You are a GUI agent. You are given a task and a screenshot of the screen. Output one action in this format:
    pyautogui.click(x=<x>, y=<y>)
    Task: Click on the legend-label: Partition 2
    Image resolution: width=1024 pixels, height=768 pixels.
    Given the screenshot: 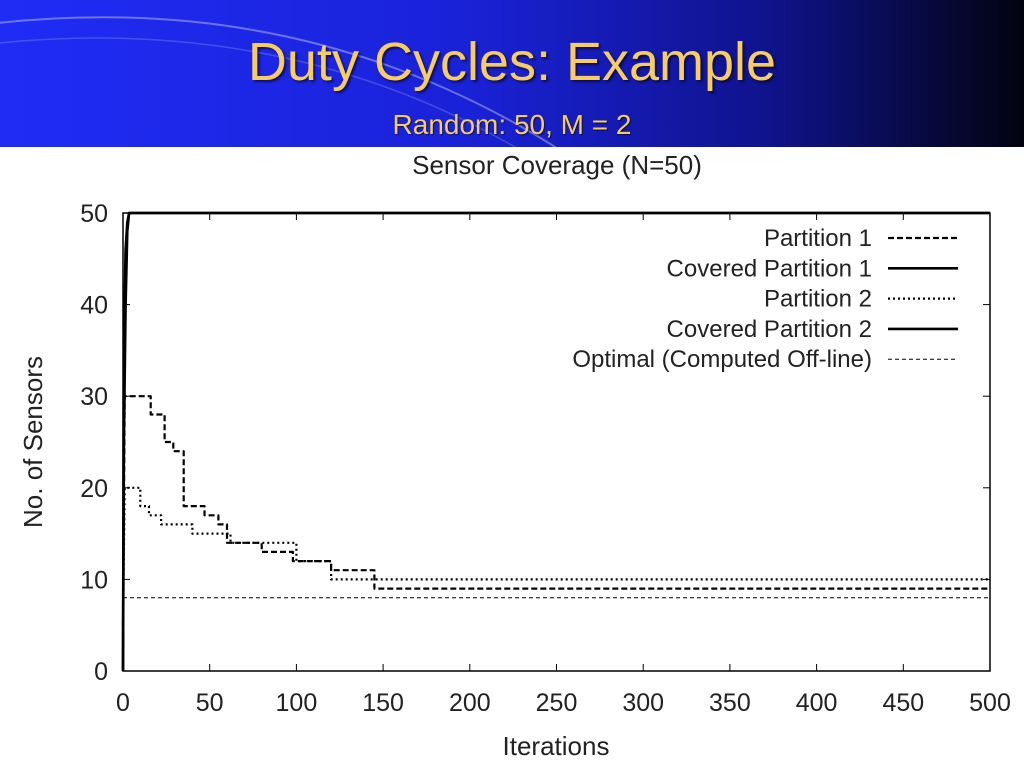 What is the action you would take?
    pyautogui.click(x=818, y=299)
    